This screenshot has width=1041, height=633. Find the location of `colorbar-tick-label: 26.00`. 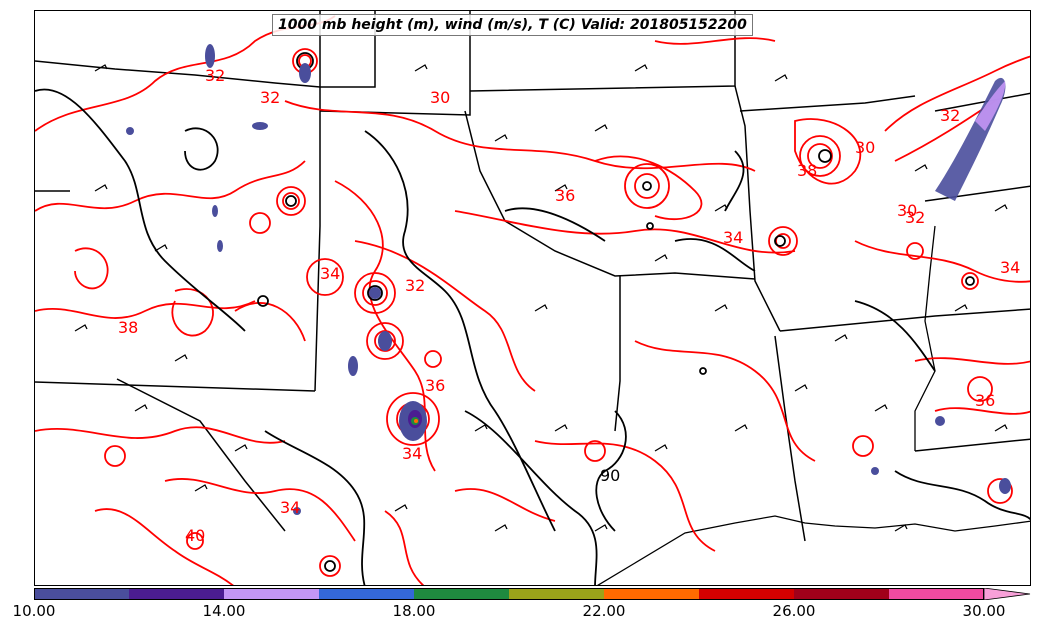

colorbar-tick-label: 26.00 is located at coordinates (794, 611).